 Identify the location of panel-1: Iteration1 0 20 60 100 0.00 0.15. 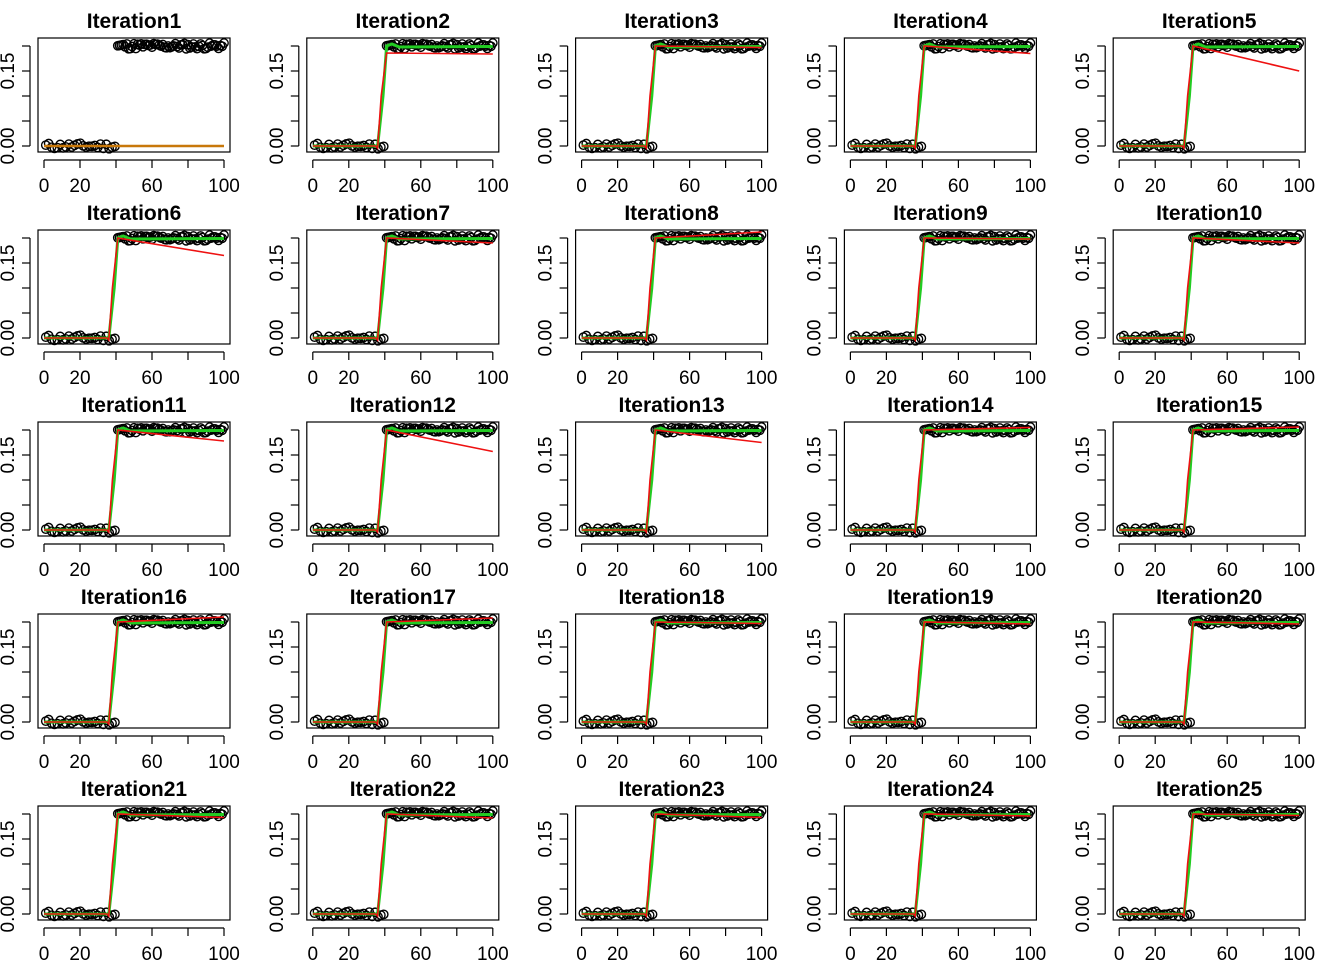
(120, 103).